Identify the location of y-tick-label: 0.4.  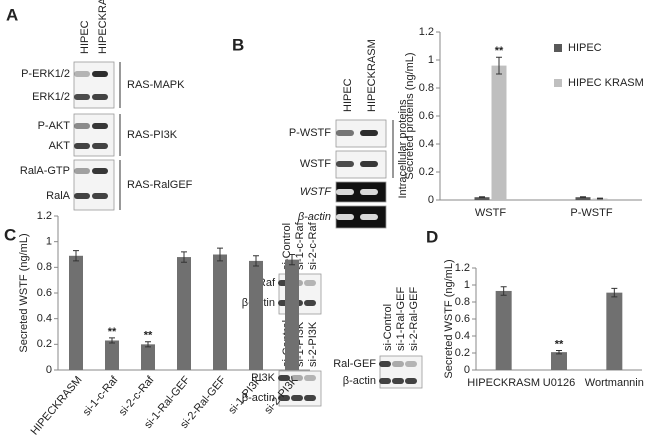
(426, 144).